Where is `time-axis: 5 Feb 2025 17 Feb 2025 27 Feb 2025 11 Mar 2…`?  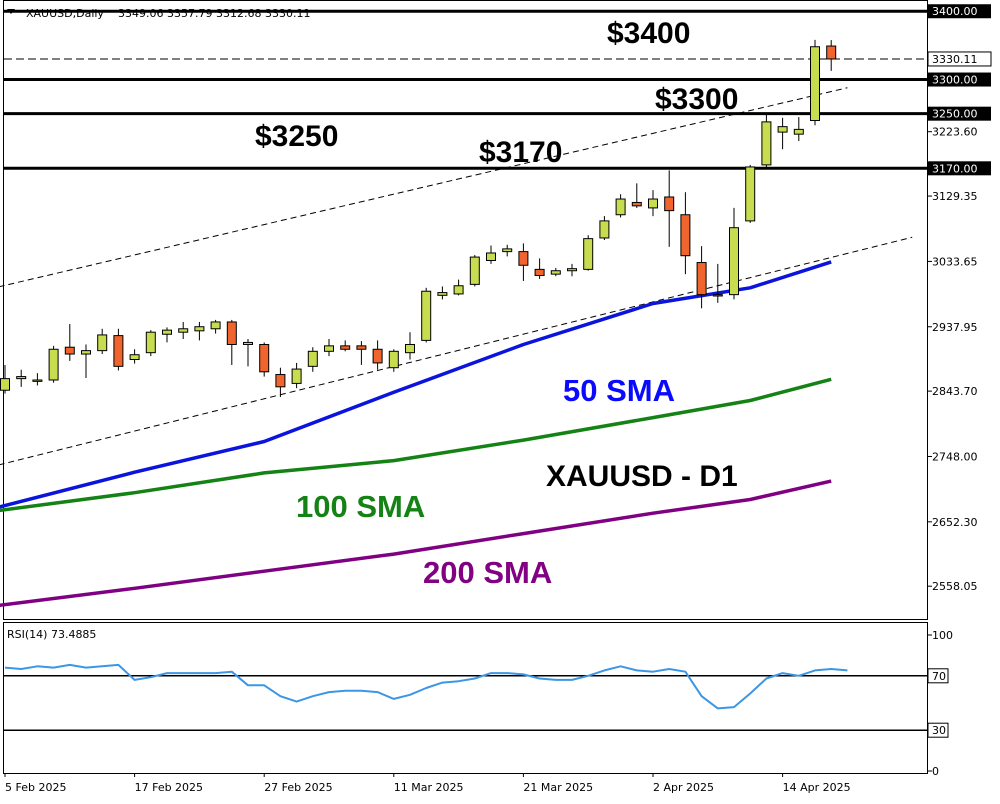 time-axis: 5 Feb 2025 17 Feb 2025 27 Feb 2025 11 Mar 2… is located at coordinates (427, 783).